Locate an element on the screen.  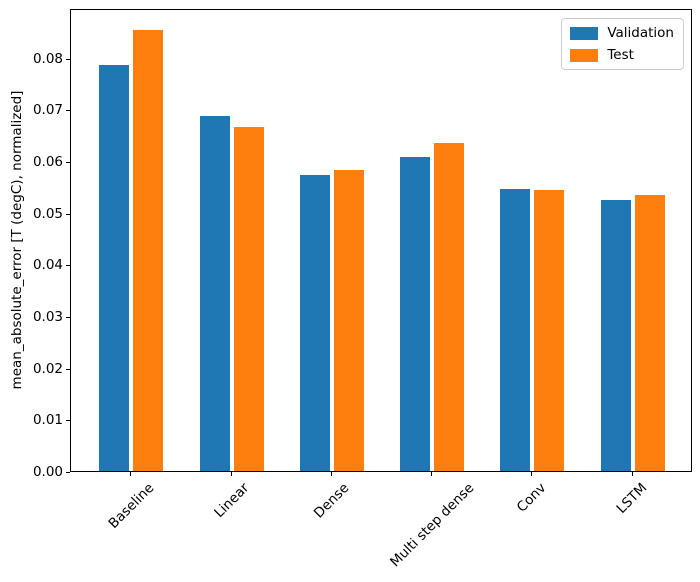
legend-label: Validation is located at coordinates (640, 33).